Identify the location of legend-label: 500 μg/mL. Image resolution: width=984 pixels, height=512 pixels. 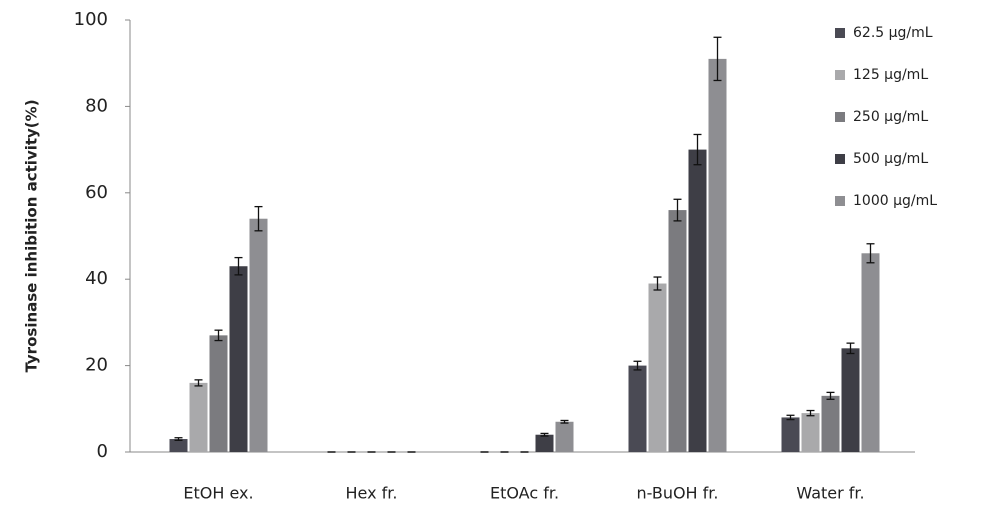
(890, 159).